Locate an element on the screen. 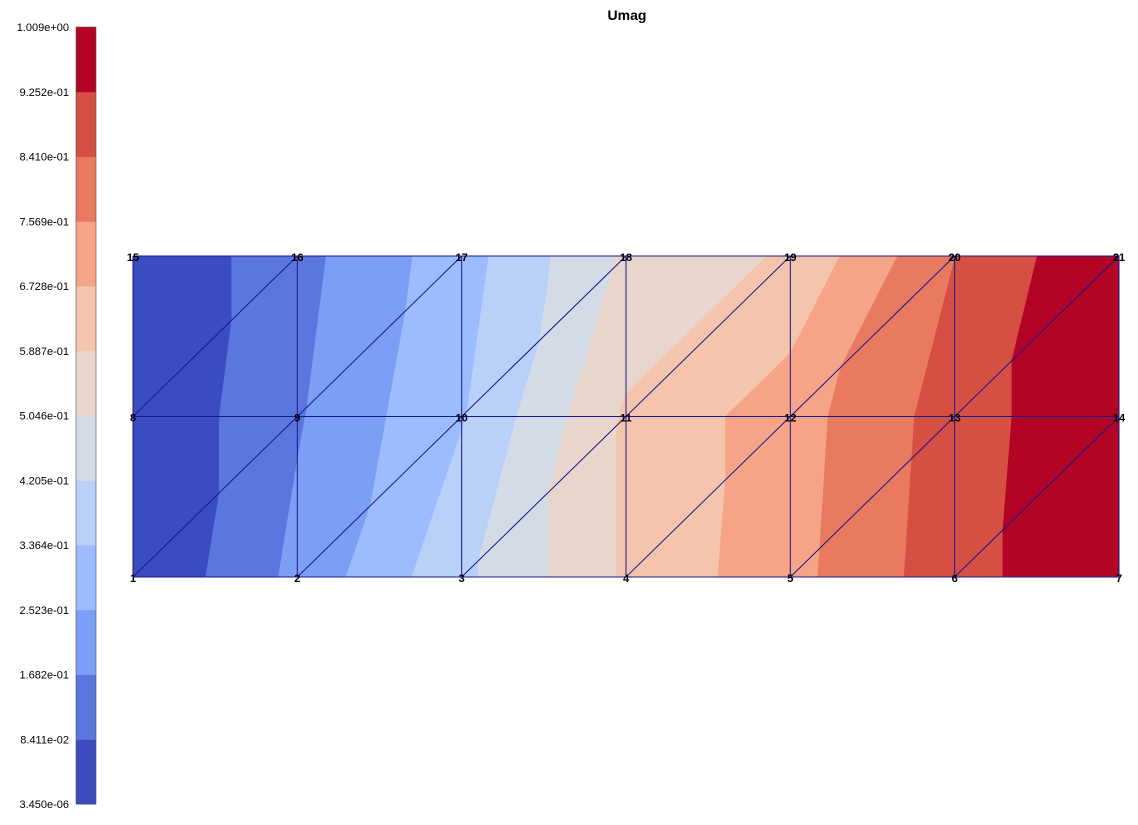 The width and height of the screenshot is (1138, 825). colorbar-frame is located at coordinates (86, 415).